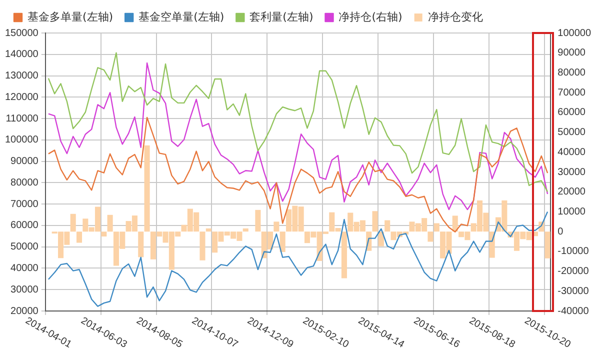 This screenshot has width=600, height=349. What do you see at coordinates (572, 53) in the screenshot?
I see `y2-tick-label: 90000` at bounding box center [572, 53].